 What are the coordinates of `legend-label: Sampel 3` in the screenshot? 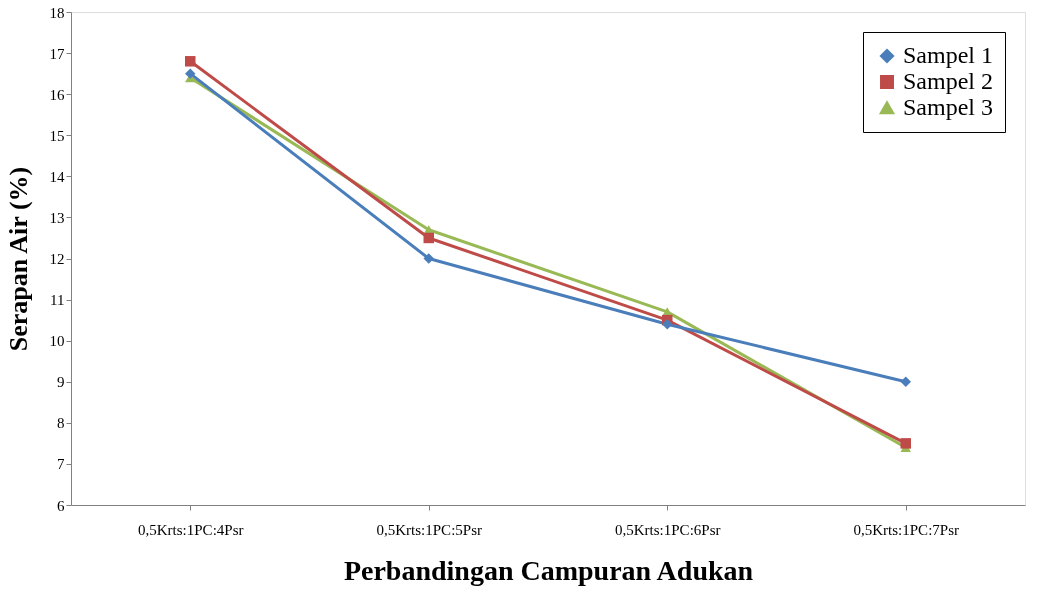 It's located at (948, 107).